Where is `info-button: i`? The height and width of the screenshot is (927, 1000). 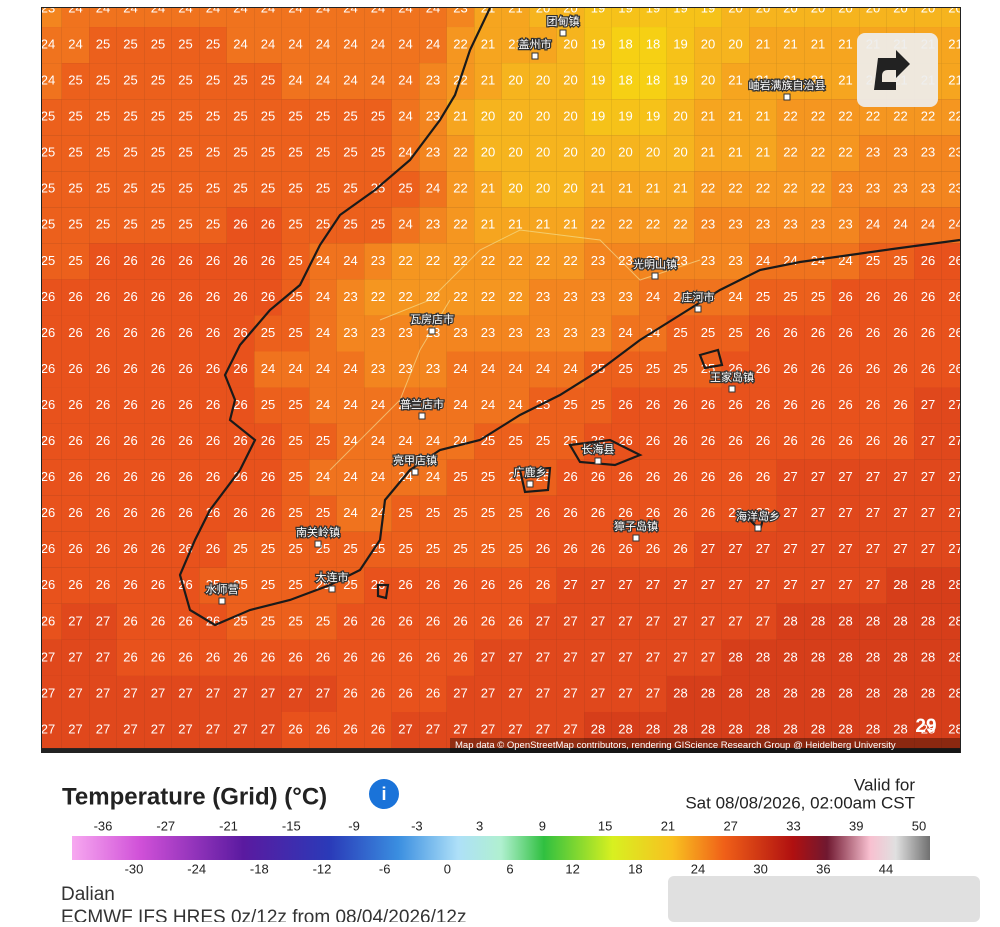 info-button: i is located at coordinates (384, 794).